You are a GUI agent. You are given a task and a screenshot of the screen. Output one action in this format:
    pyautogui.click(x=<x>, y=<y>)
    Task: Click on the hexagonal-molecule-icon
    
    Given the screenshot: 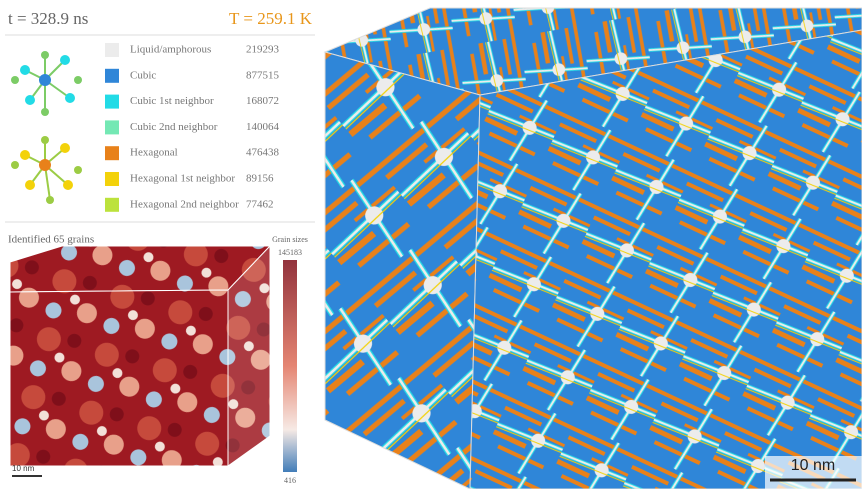 What is the action you would take?
    pyautogui.click(x=46, y=170)
    